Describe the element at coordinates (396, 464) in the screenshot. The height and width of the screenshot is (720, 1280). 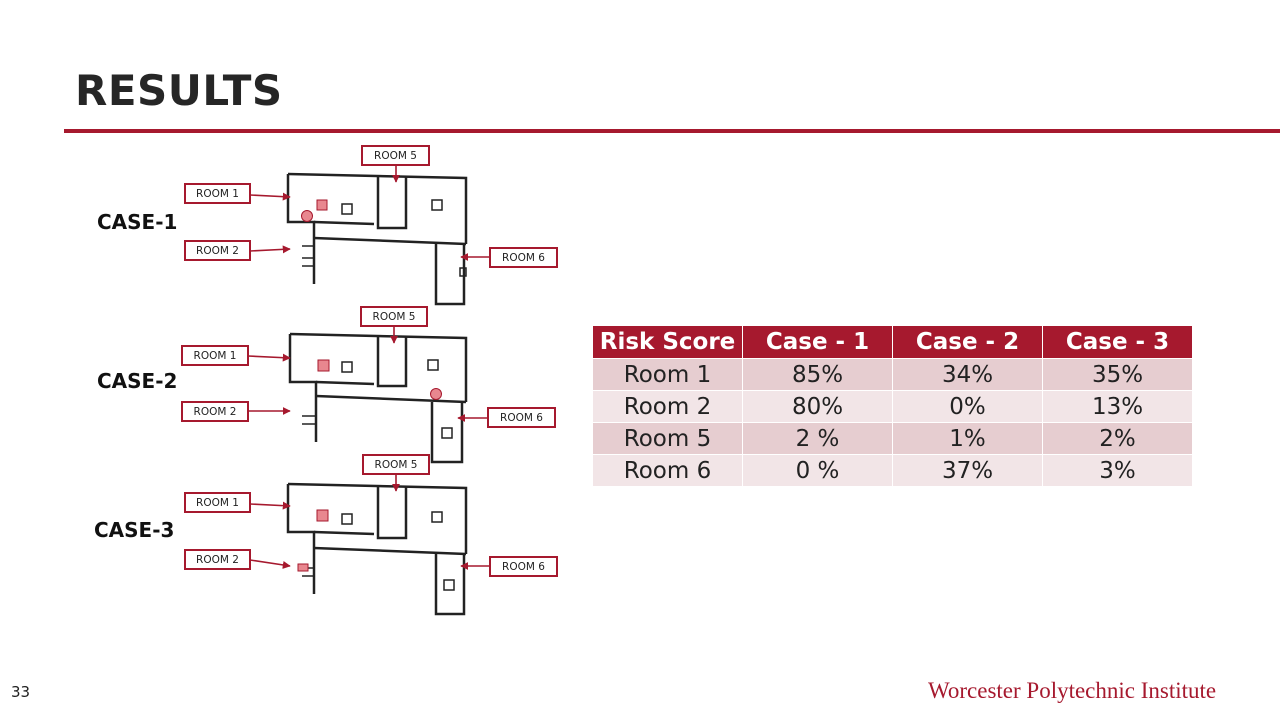
I see `callout-case3-room5: ROOM 5` at that location.